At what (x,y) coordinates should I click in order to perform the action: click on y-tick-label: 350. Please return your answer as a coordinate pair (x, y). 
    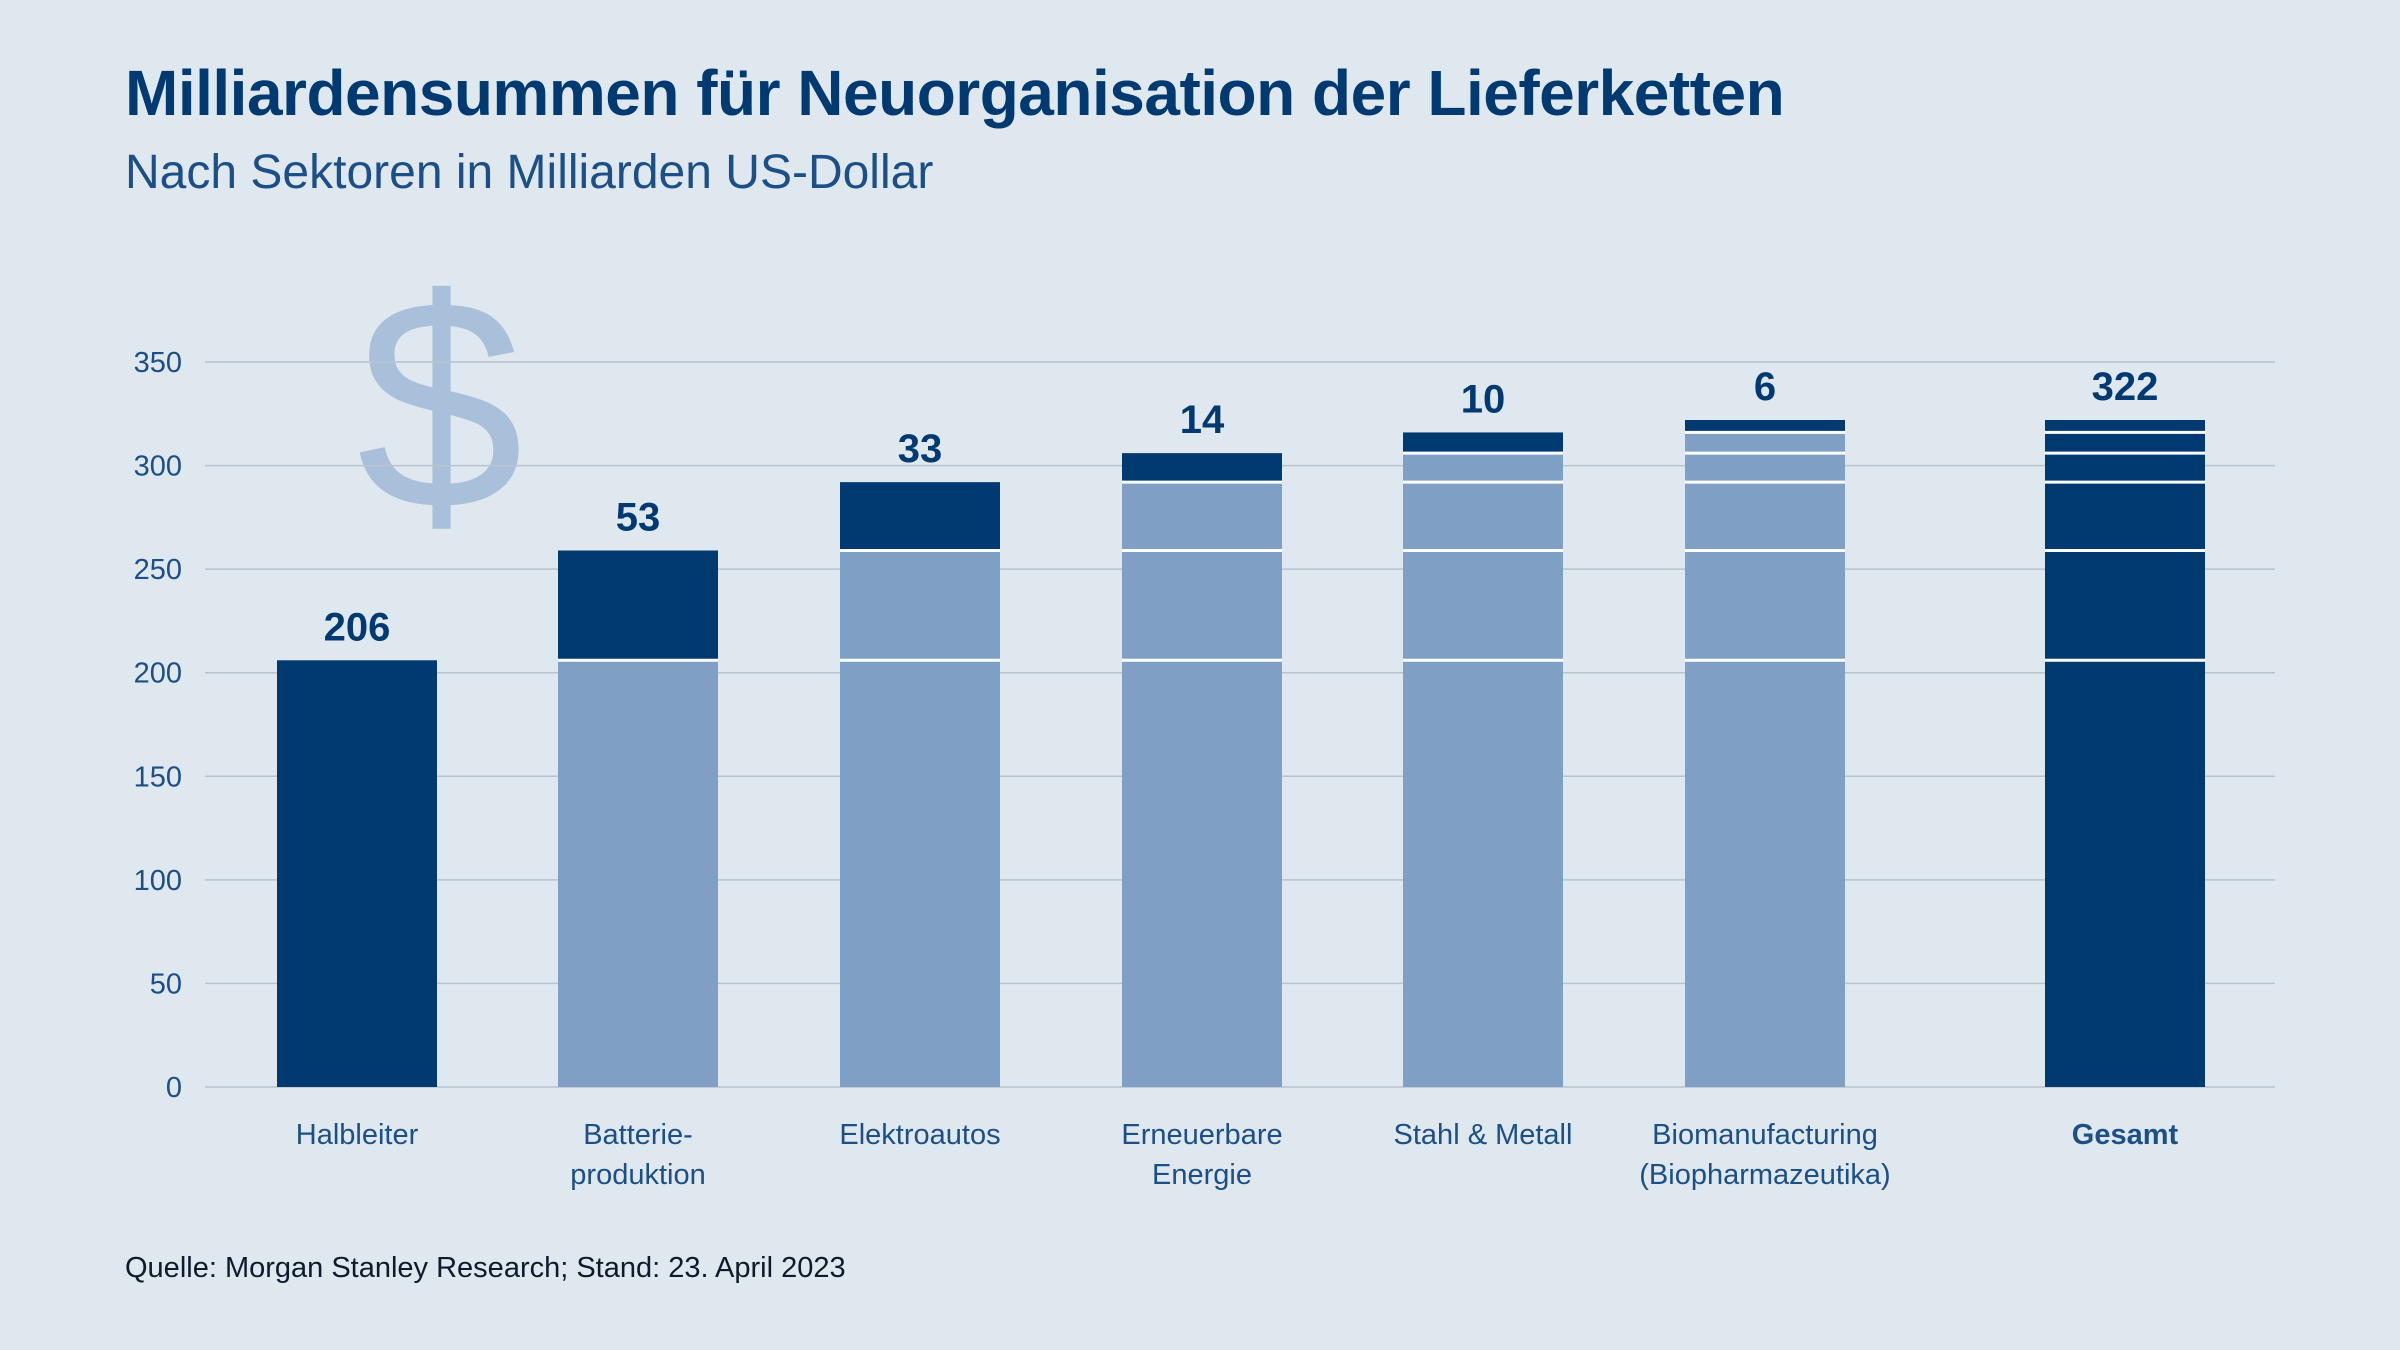
    Looking at the image, I should click on (158, 363).